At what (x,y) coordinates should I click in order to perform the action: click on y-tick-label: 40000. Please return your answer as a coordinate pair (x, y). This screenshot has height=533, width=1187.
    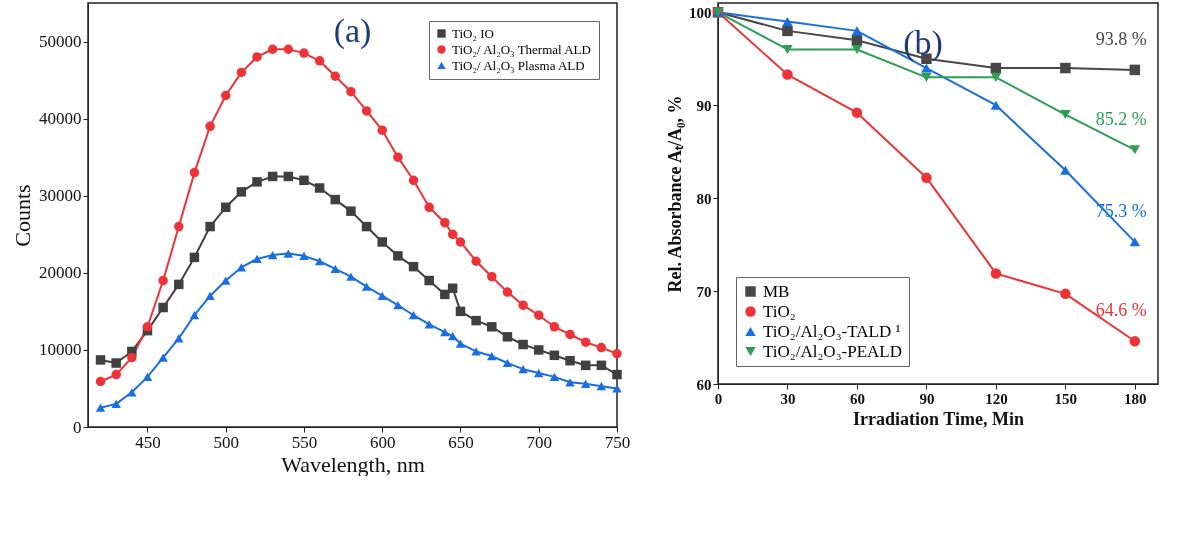
    Looking at the image, I should click on (60, 119).